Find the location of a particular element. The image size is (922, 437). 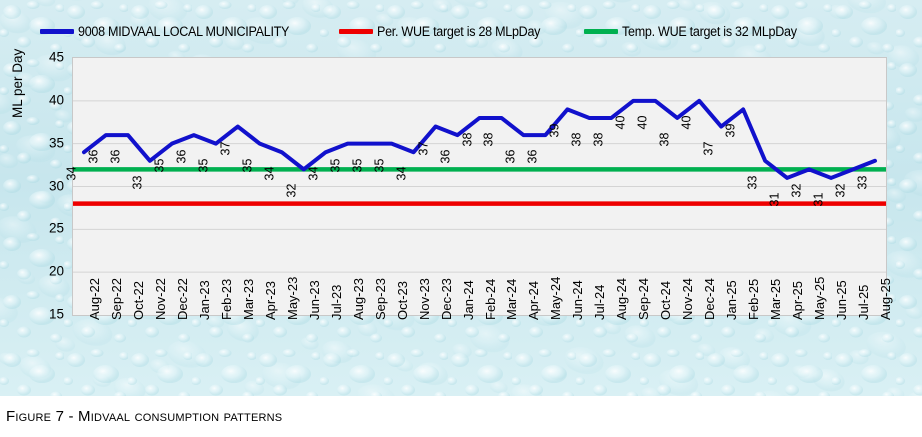

y-axis-tick-label: 35 is located at coordinates (56, 143).